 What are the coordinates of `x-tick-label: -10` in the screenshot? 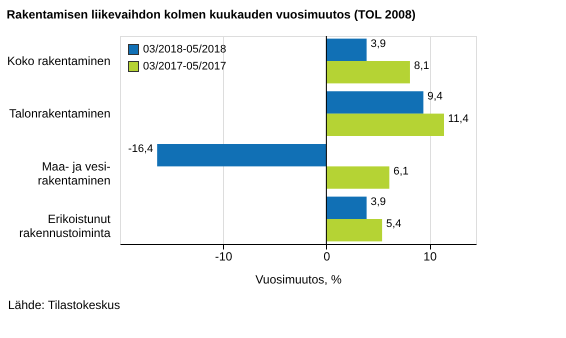 It's located at (224, 257).